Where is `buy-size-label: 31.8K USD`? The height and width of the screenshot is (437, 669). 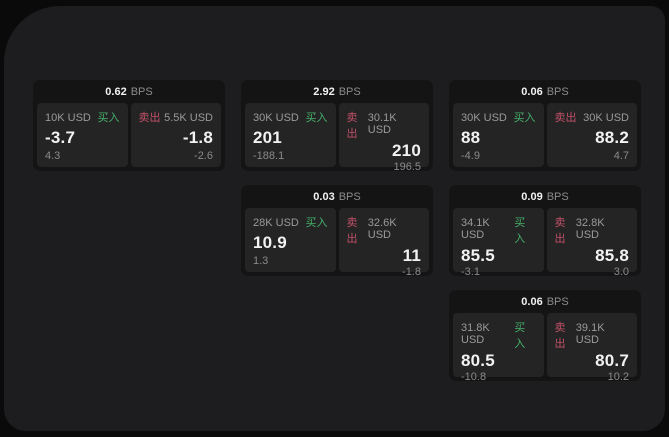
buy-size-label: 31.8K USD is located at coordinates (475, 334).